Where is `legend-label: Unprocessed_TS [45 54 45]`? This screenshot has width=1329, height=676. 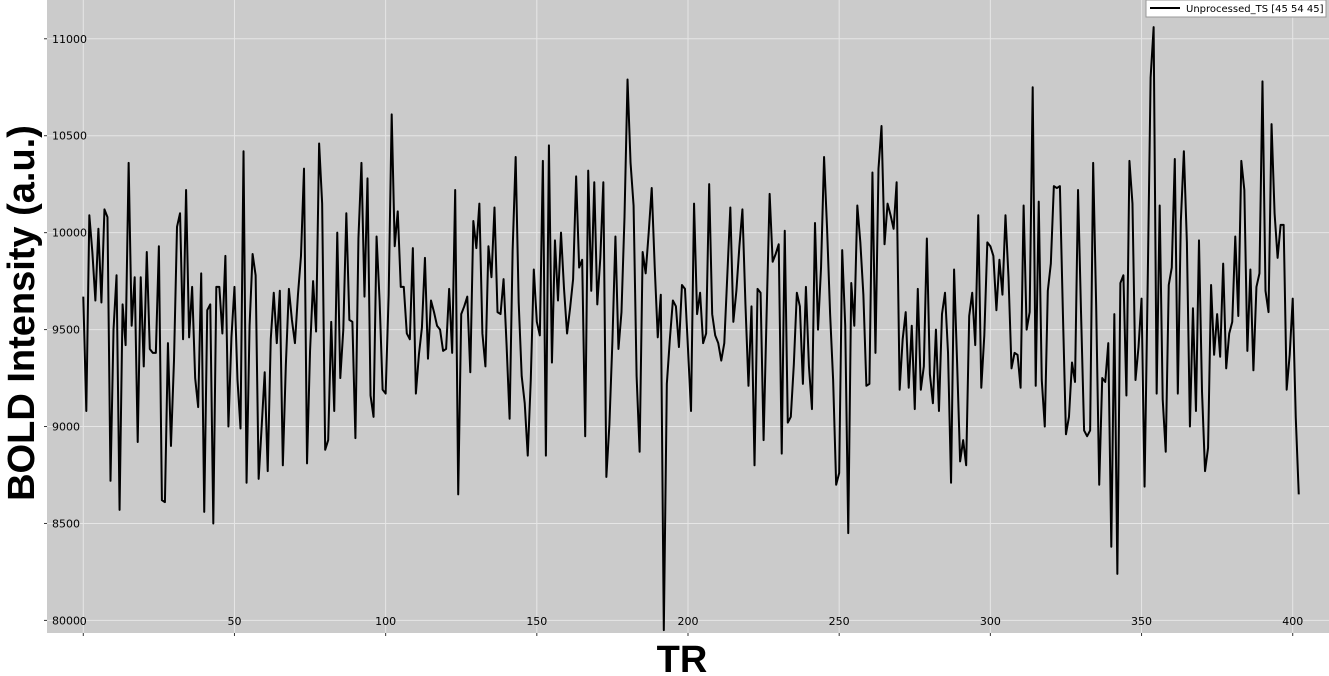
legend-label: Unprocessed_TS [45 54 45] is located at coordinates (1255, 9).